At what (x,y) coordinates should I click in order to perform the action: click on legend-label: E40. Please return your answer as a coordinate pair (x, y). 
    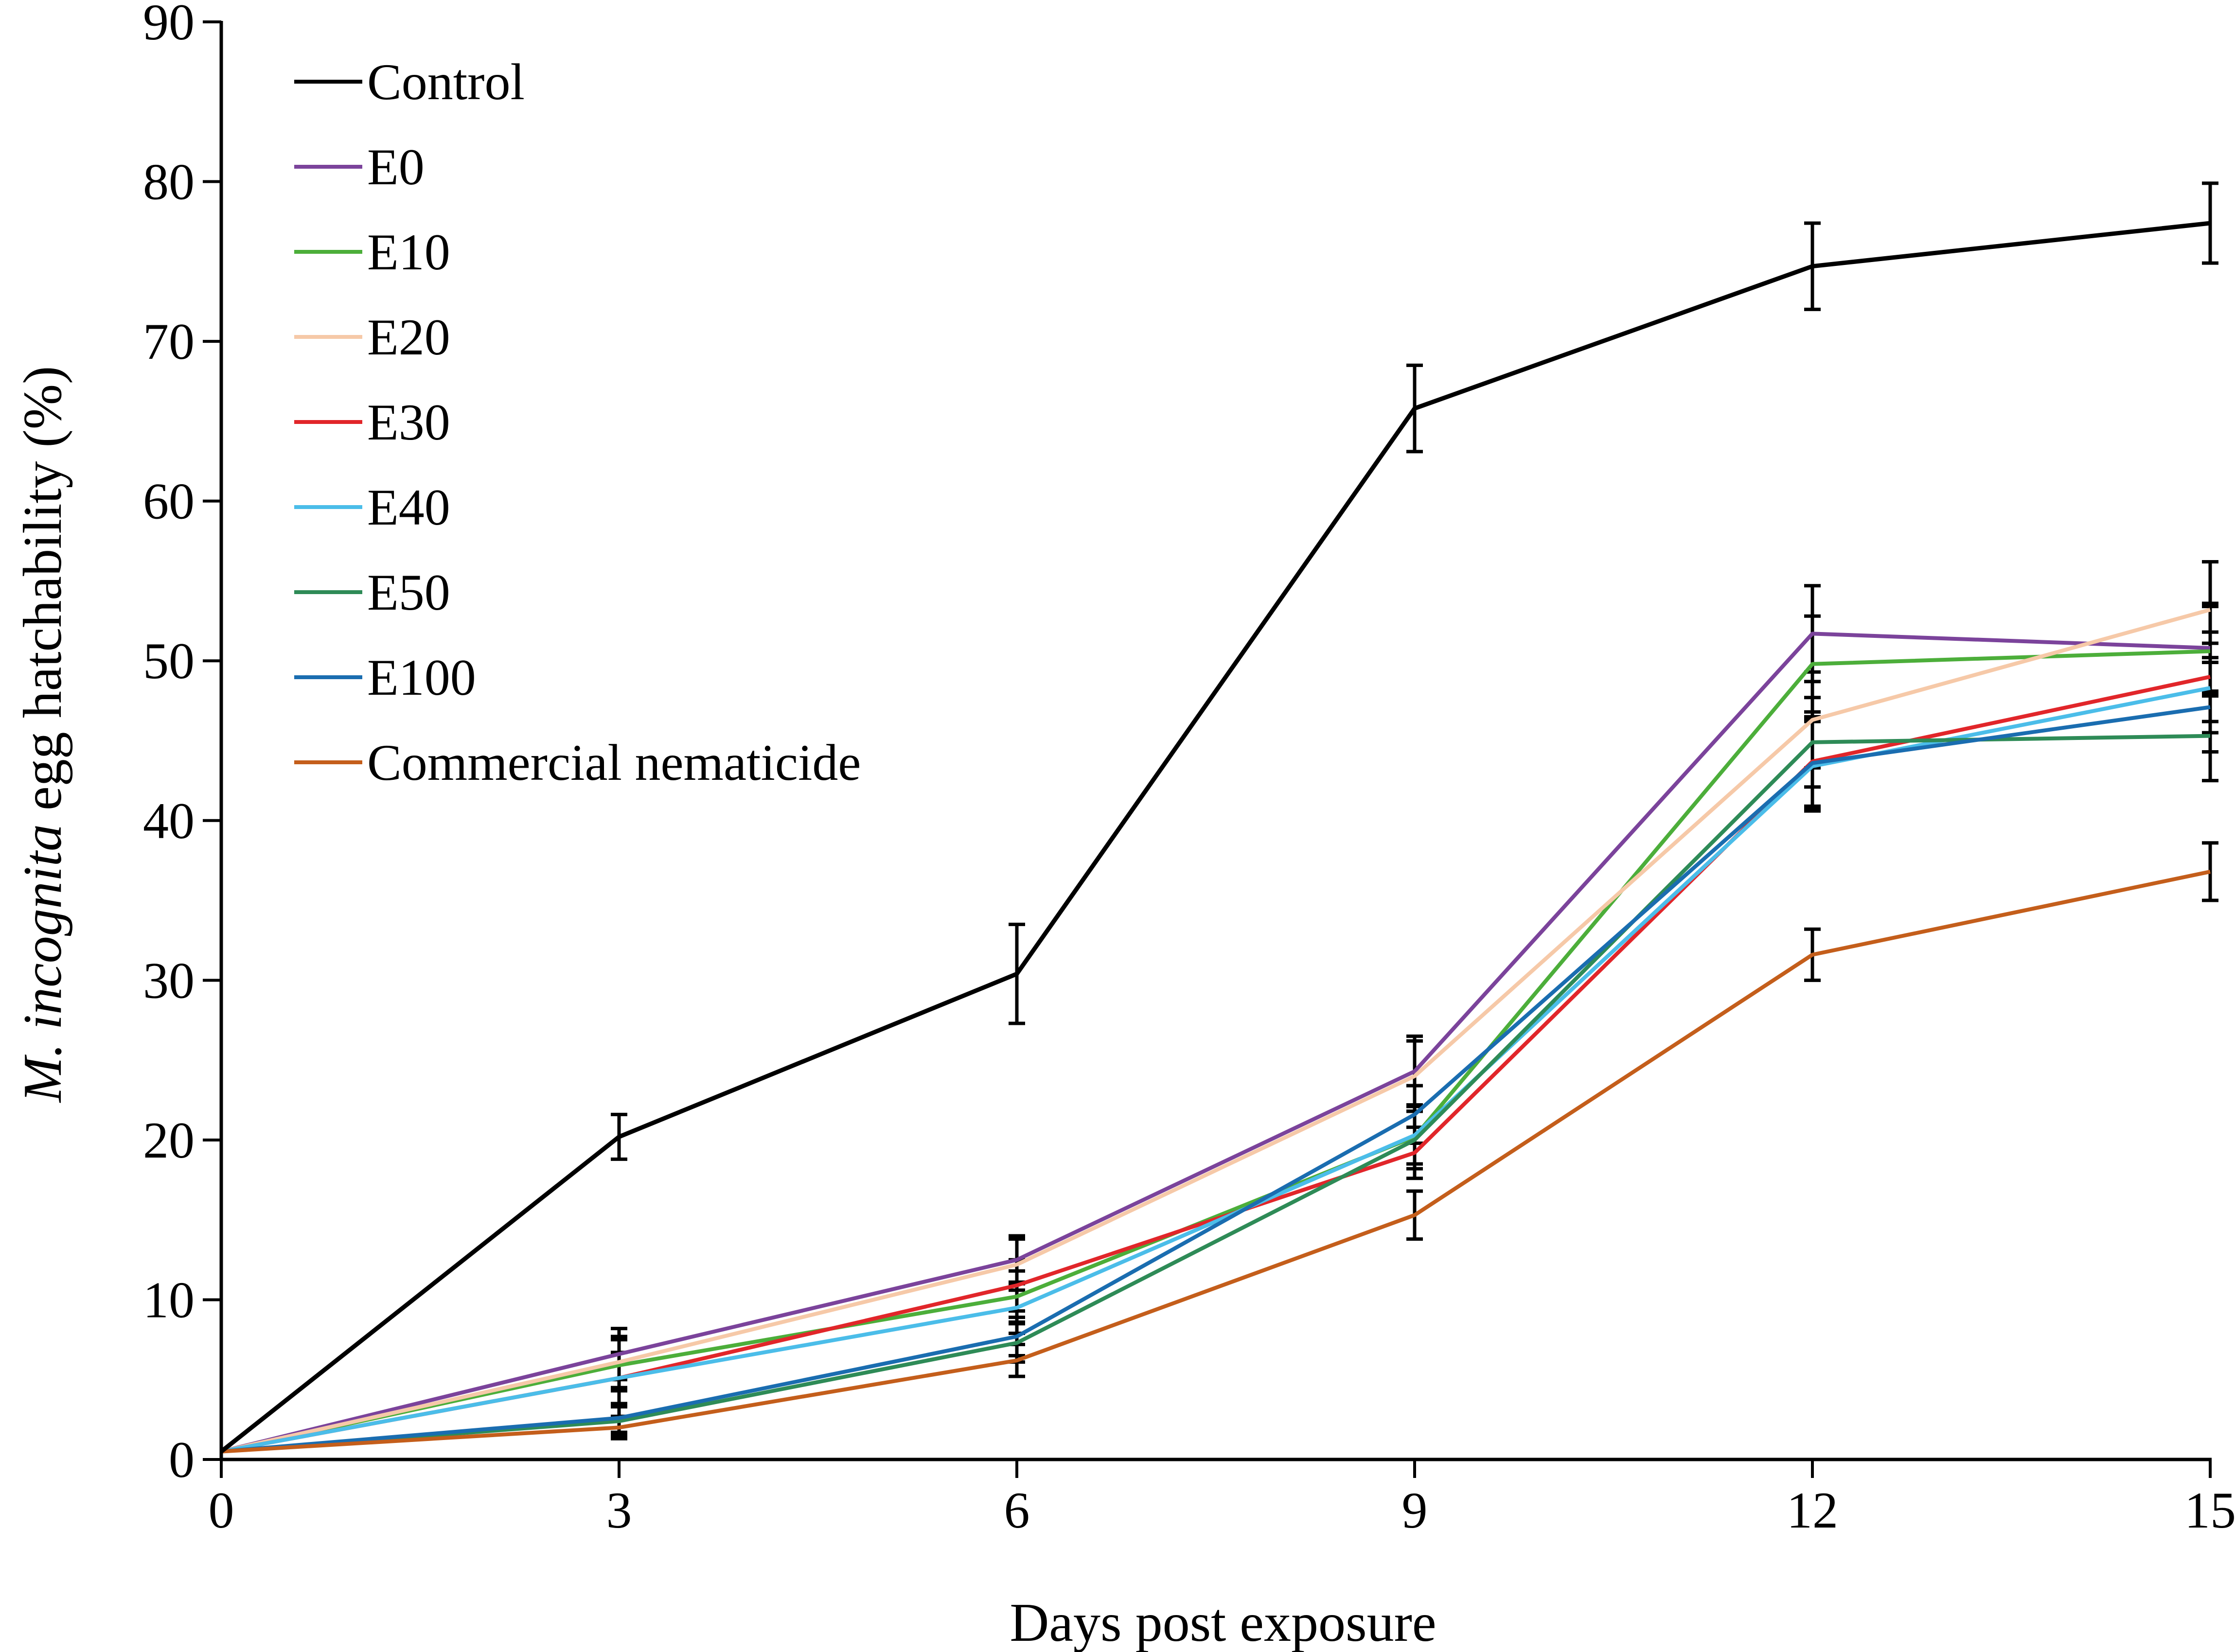
    Looking at the image, I should click on (408, 507).